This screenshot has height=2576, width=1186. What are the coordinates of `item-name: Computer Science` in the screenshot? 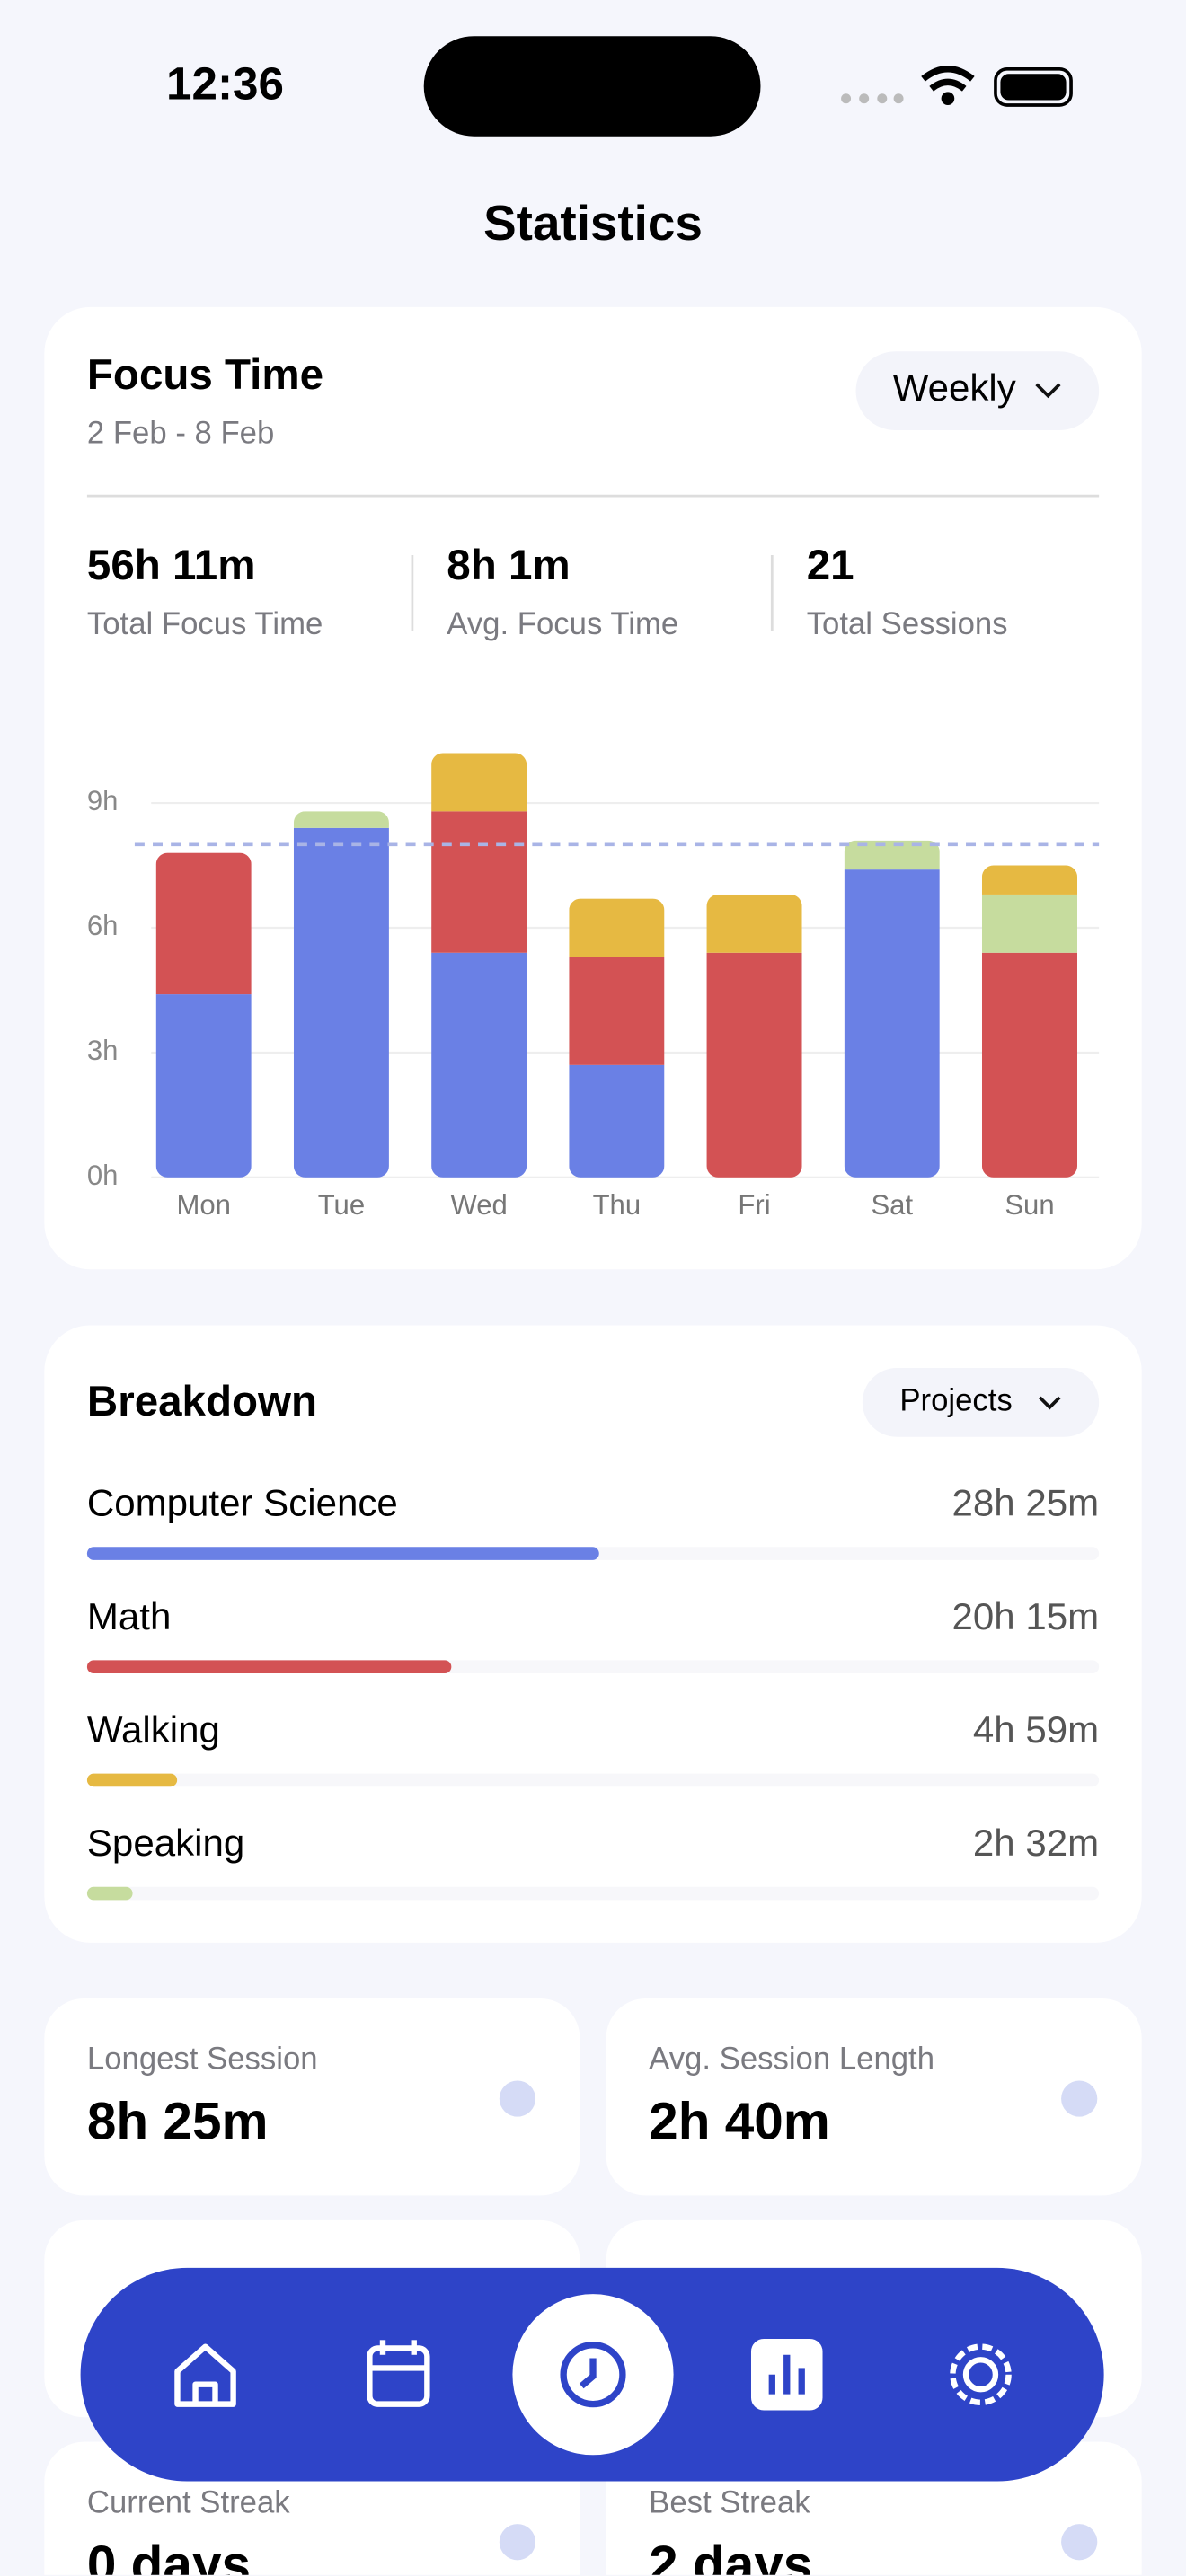 It's located at (242, 1503).